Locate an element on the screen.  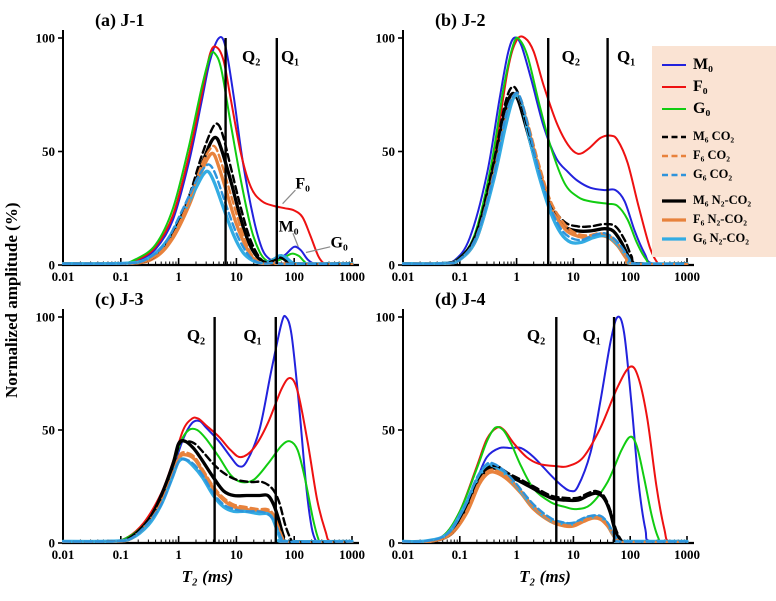
legend-item-F6CO2: F₆ CO₂ is located at coordinates (716, 155).